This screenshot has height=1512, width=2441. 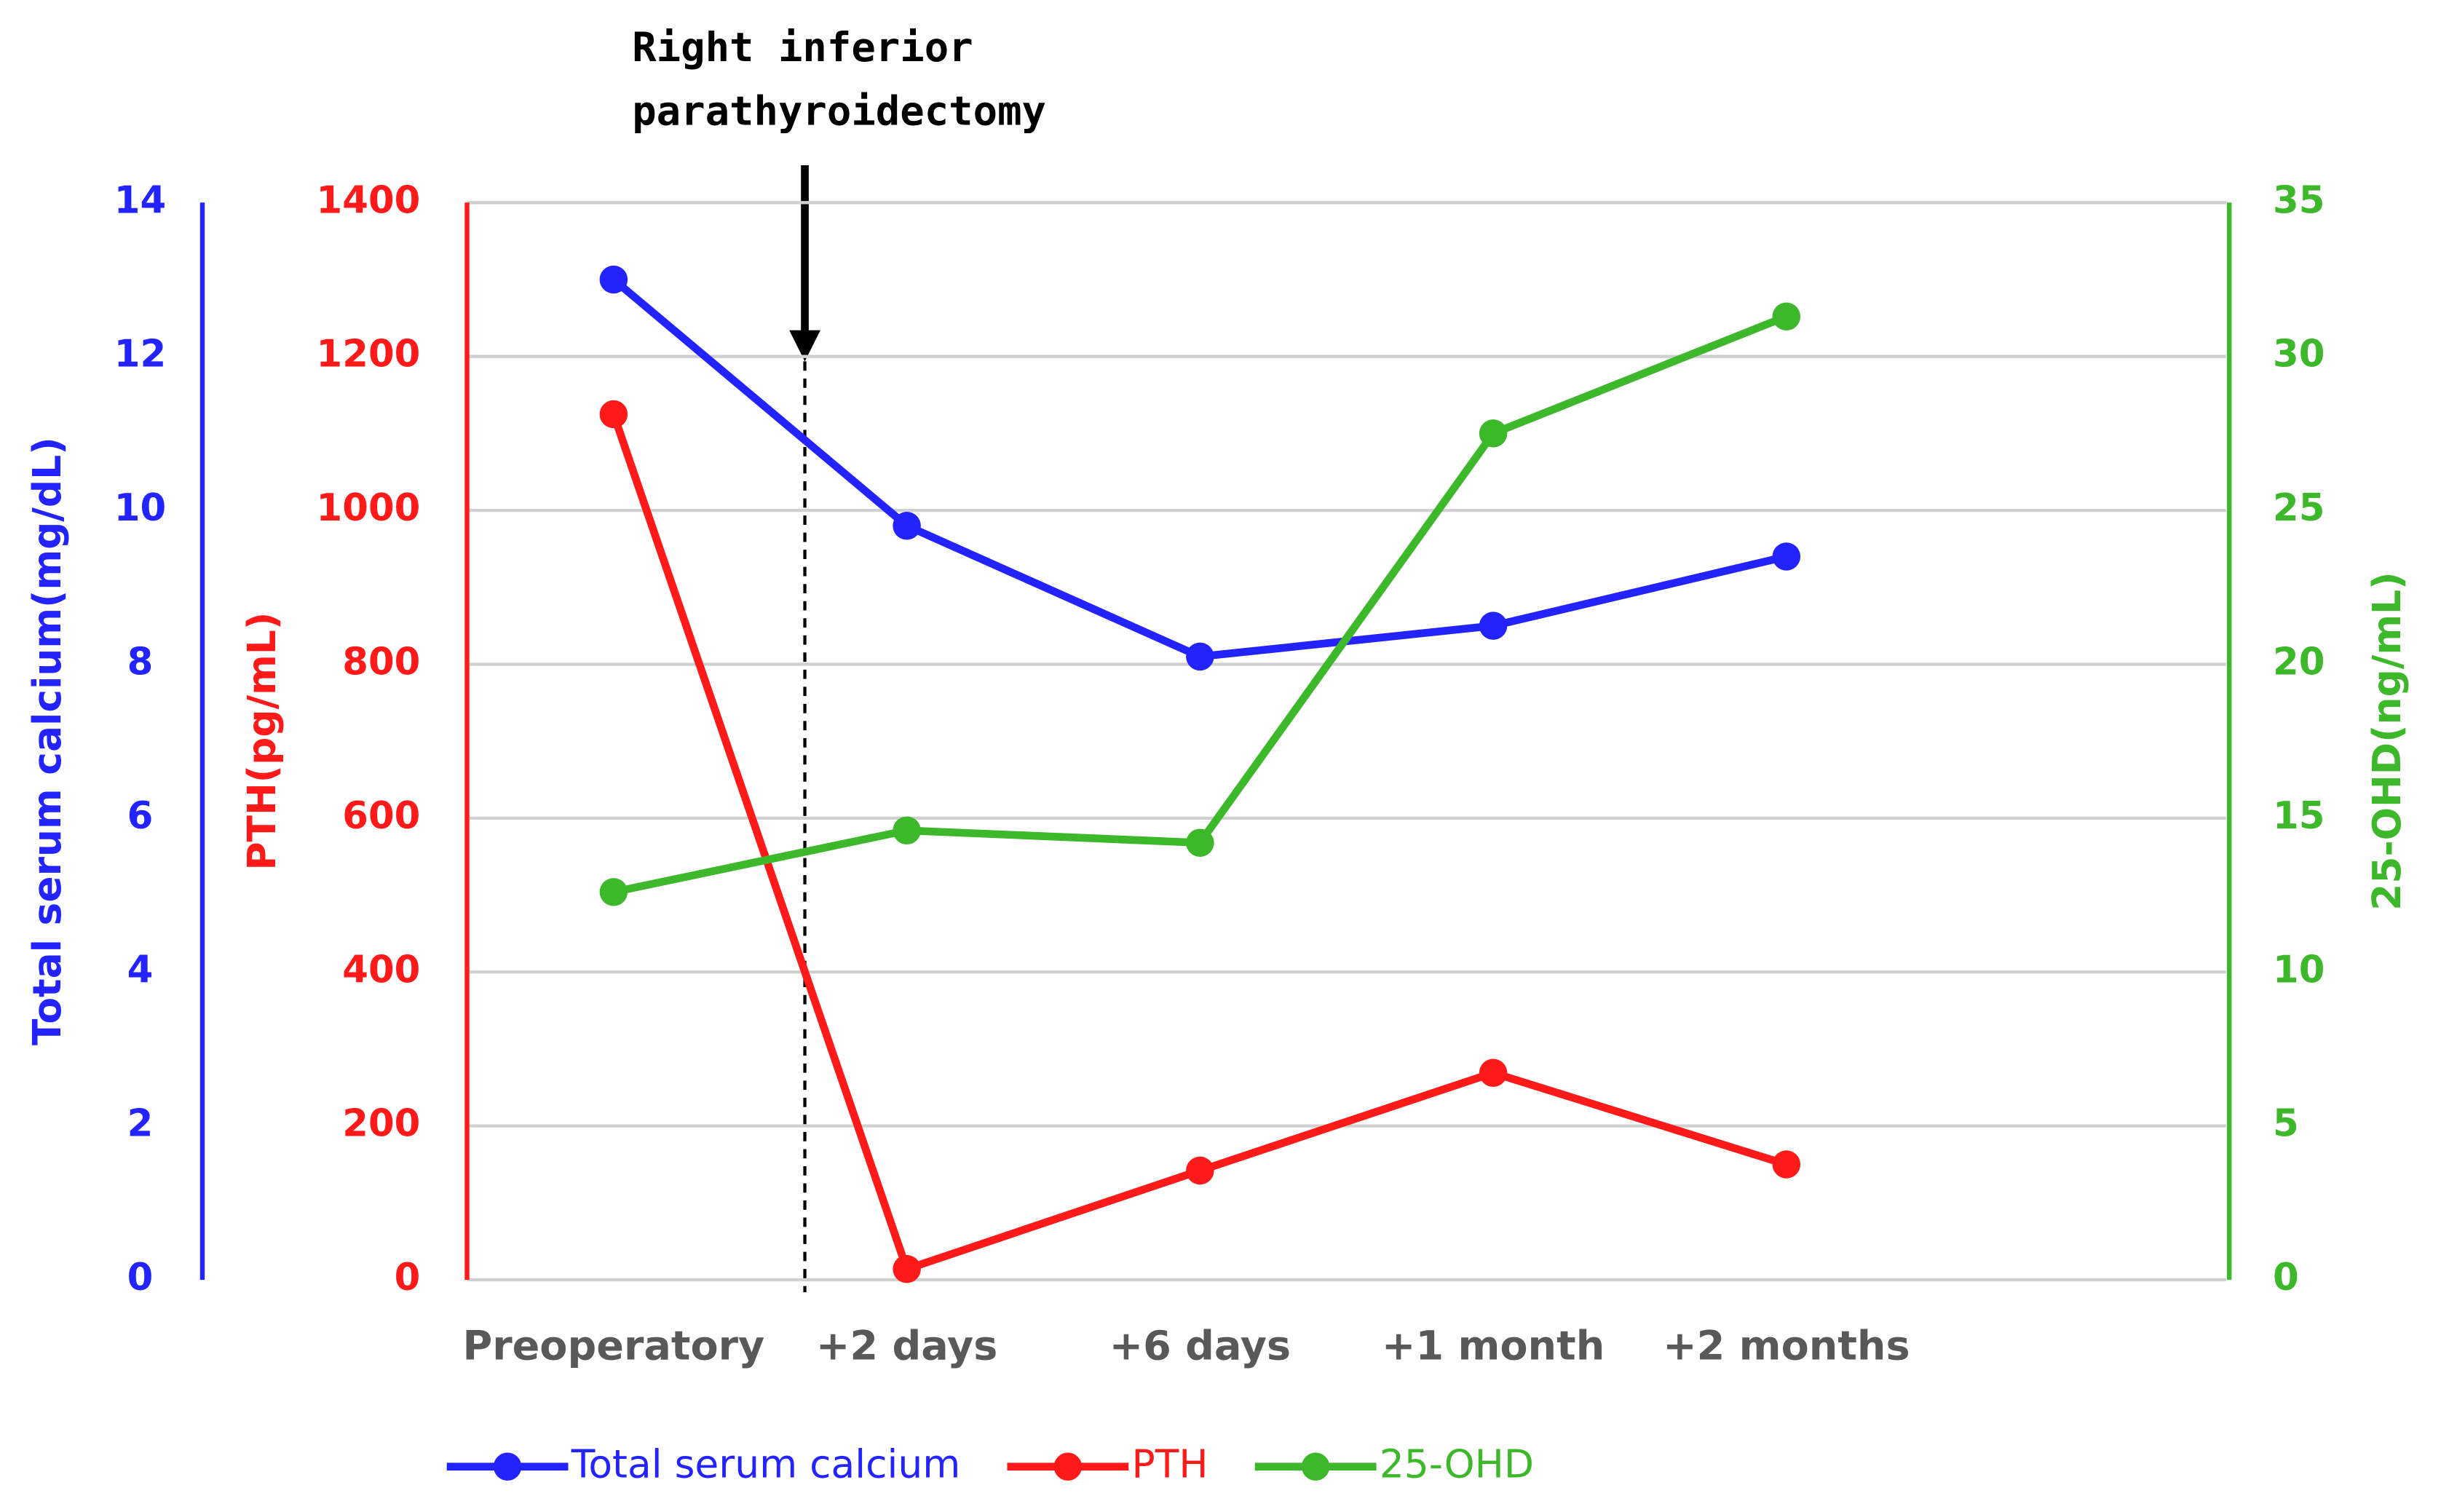 What do you see at coordinates (140, 200) in the screenshot?
I see `y-tick-label: 14` at bounding box center [140, 200].